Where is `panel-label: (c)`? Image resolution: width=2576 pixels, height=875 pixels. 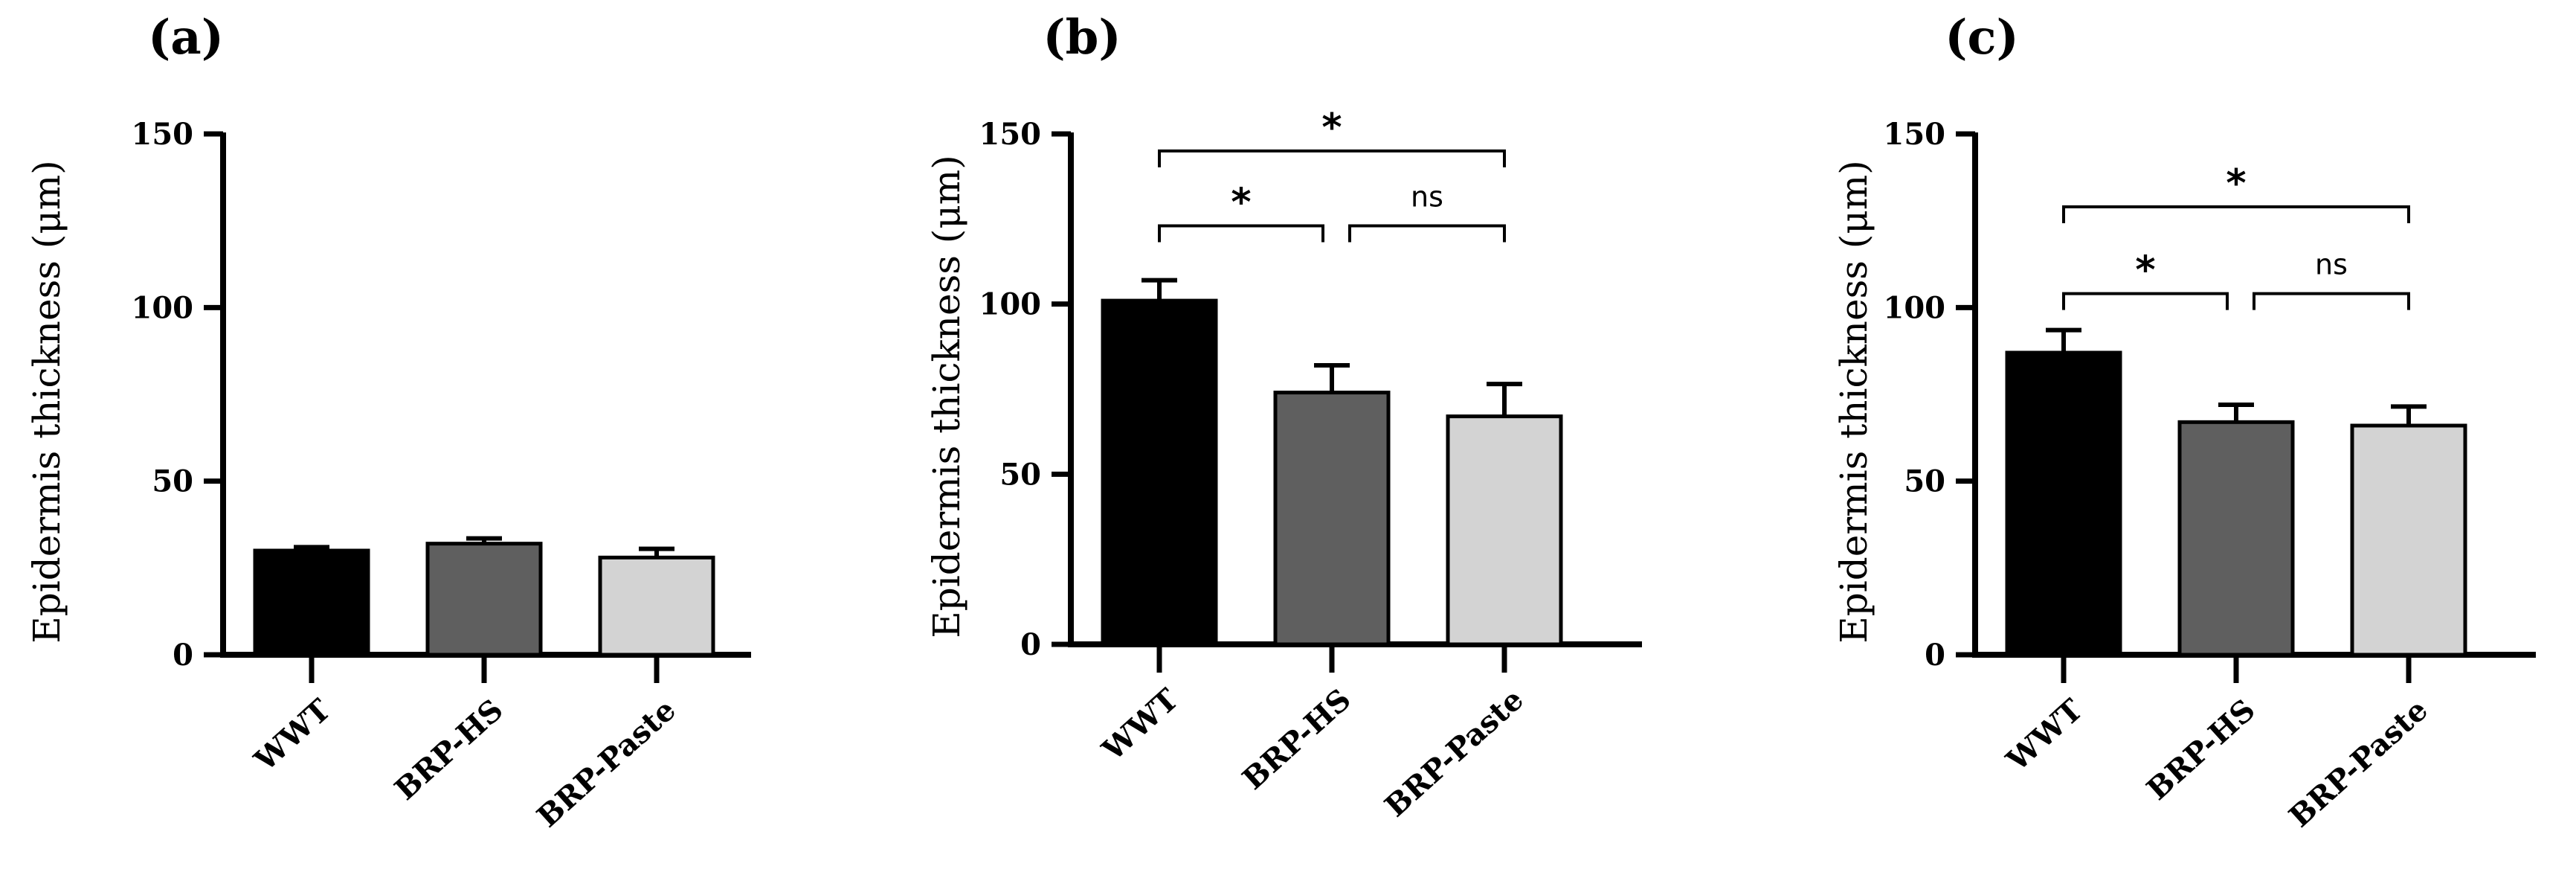
panel-label: (c) is located at coordinates (1982, 38).